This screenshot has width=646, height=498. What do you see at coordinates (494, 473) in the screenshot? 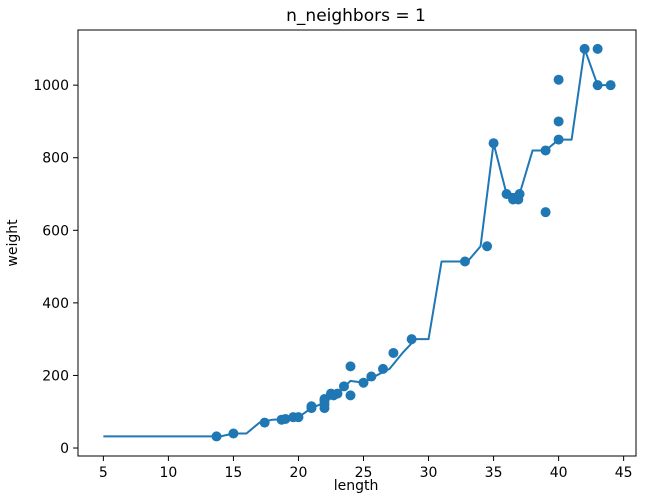
I see `x-tick-label: 35` at bounding box center [494, 473].